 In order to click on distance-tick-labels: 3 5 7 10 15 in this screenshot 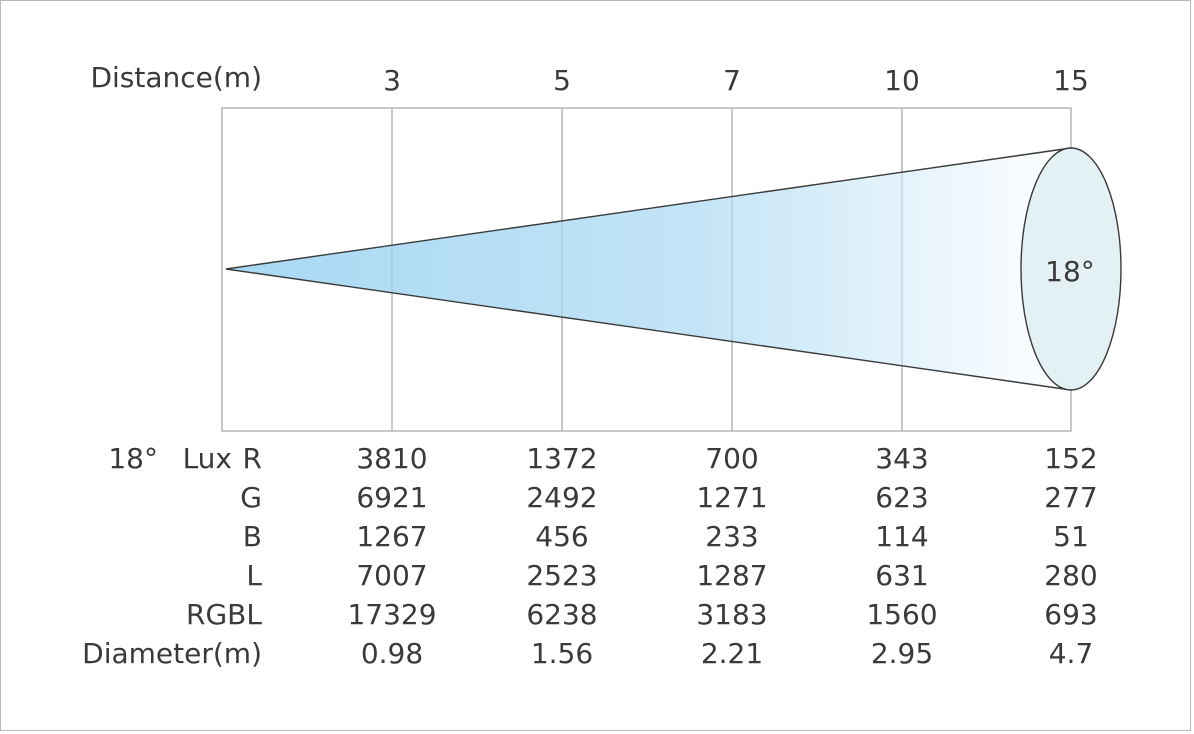, I will do `click(736, 80)`.